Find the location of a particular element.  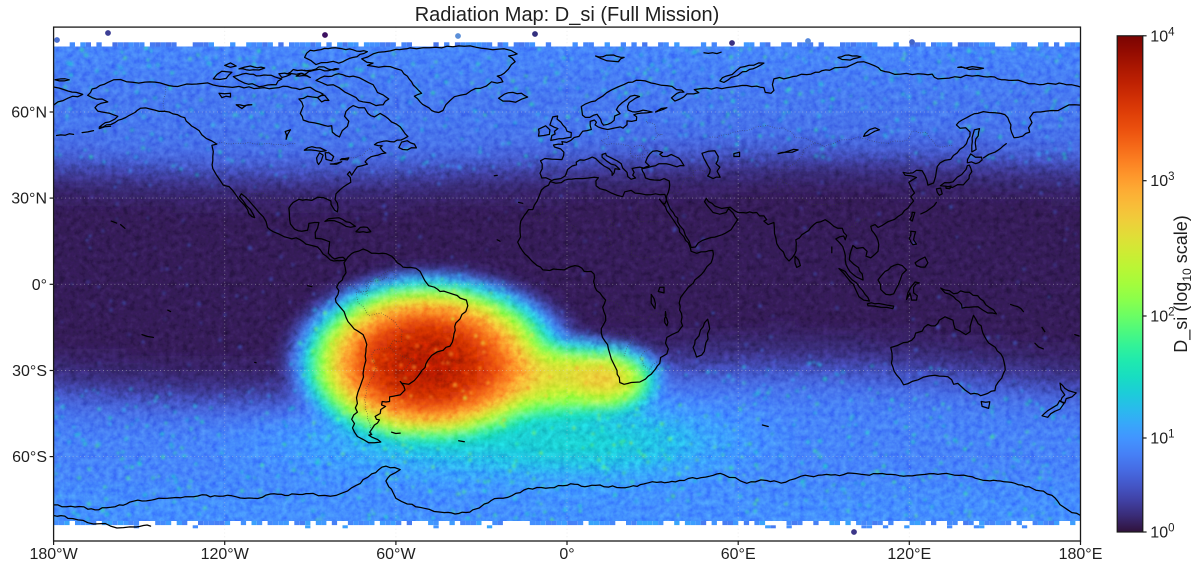

svg-text: 60°E is located at coordinates (738, 554).